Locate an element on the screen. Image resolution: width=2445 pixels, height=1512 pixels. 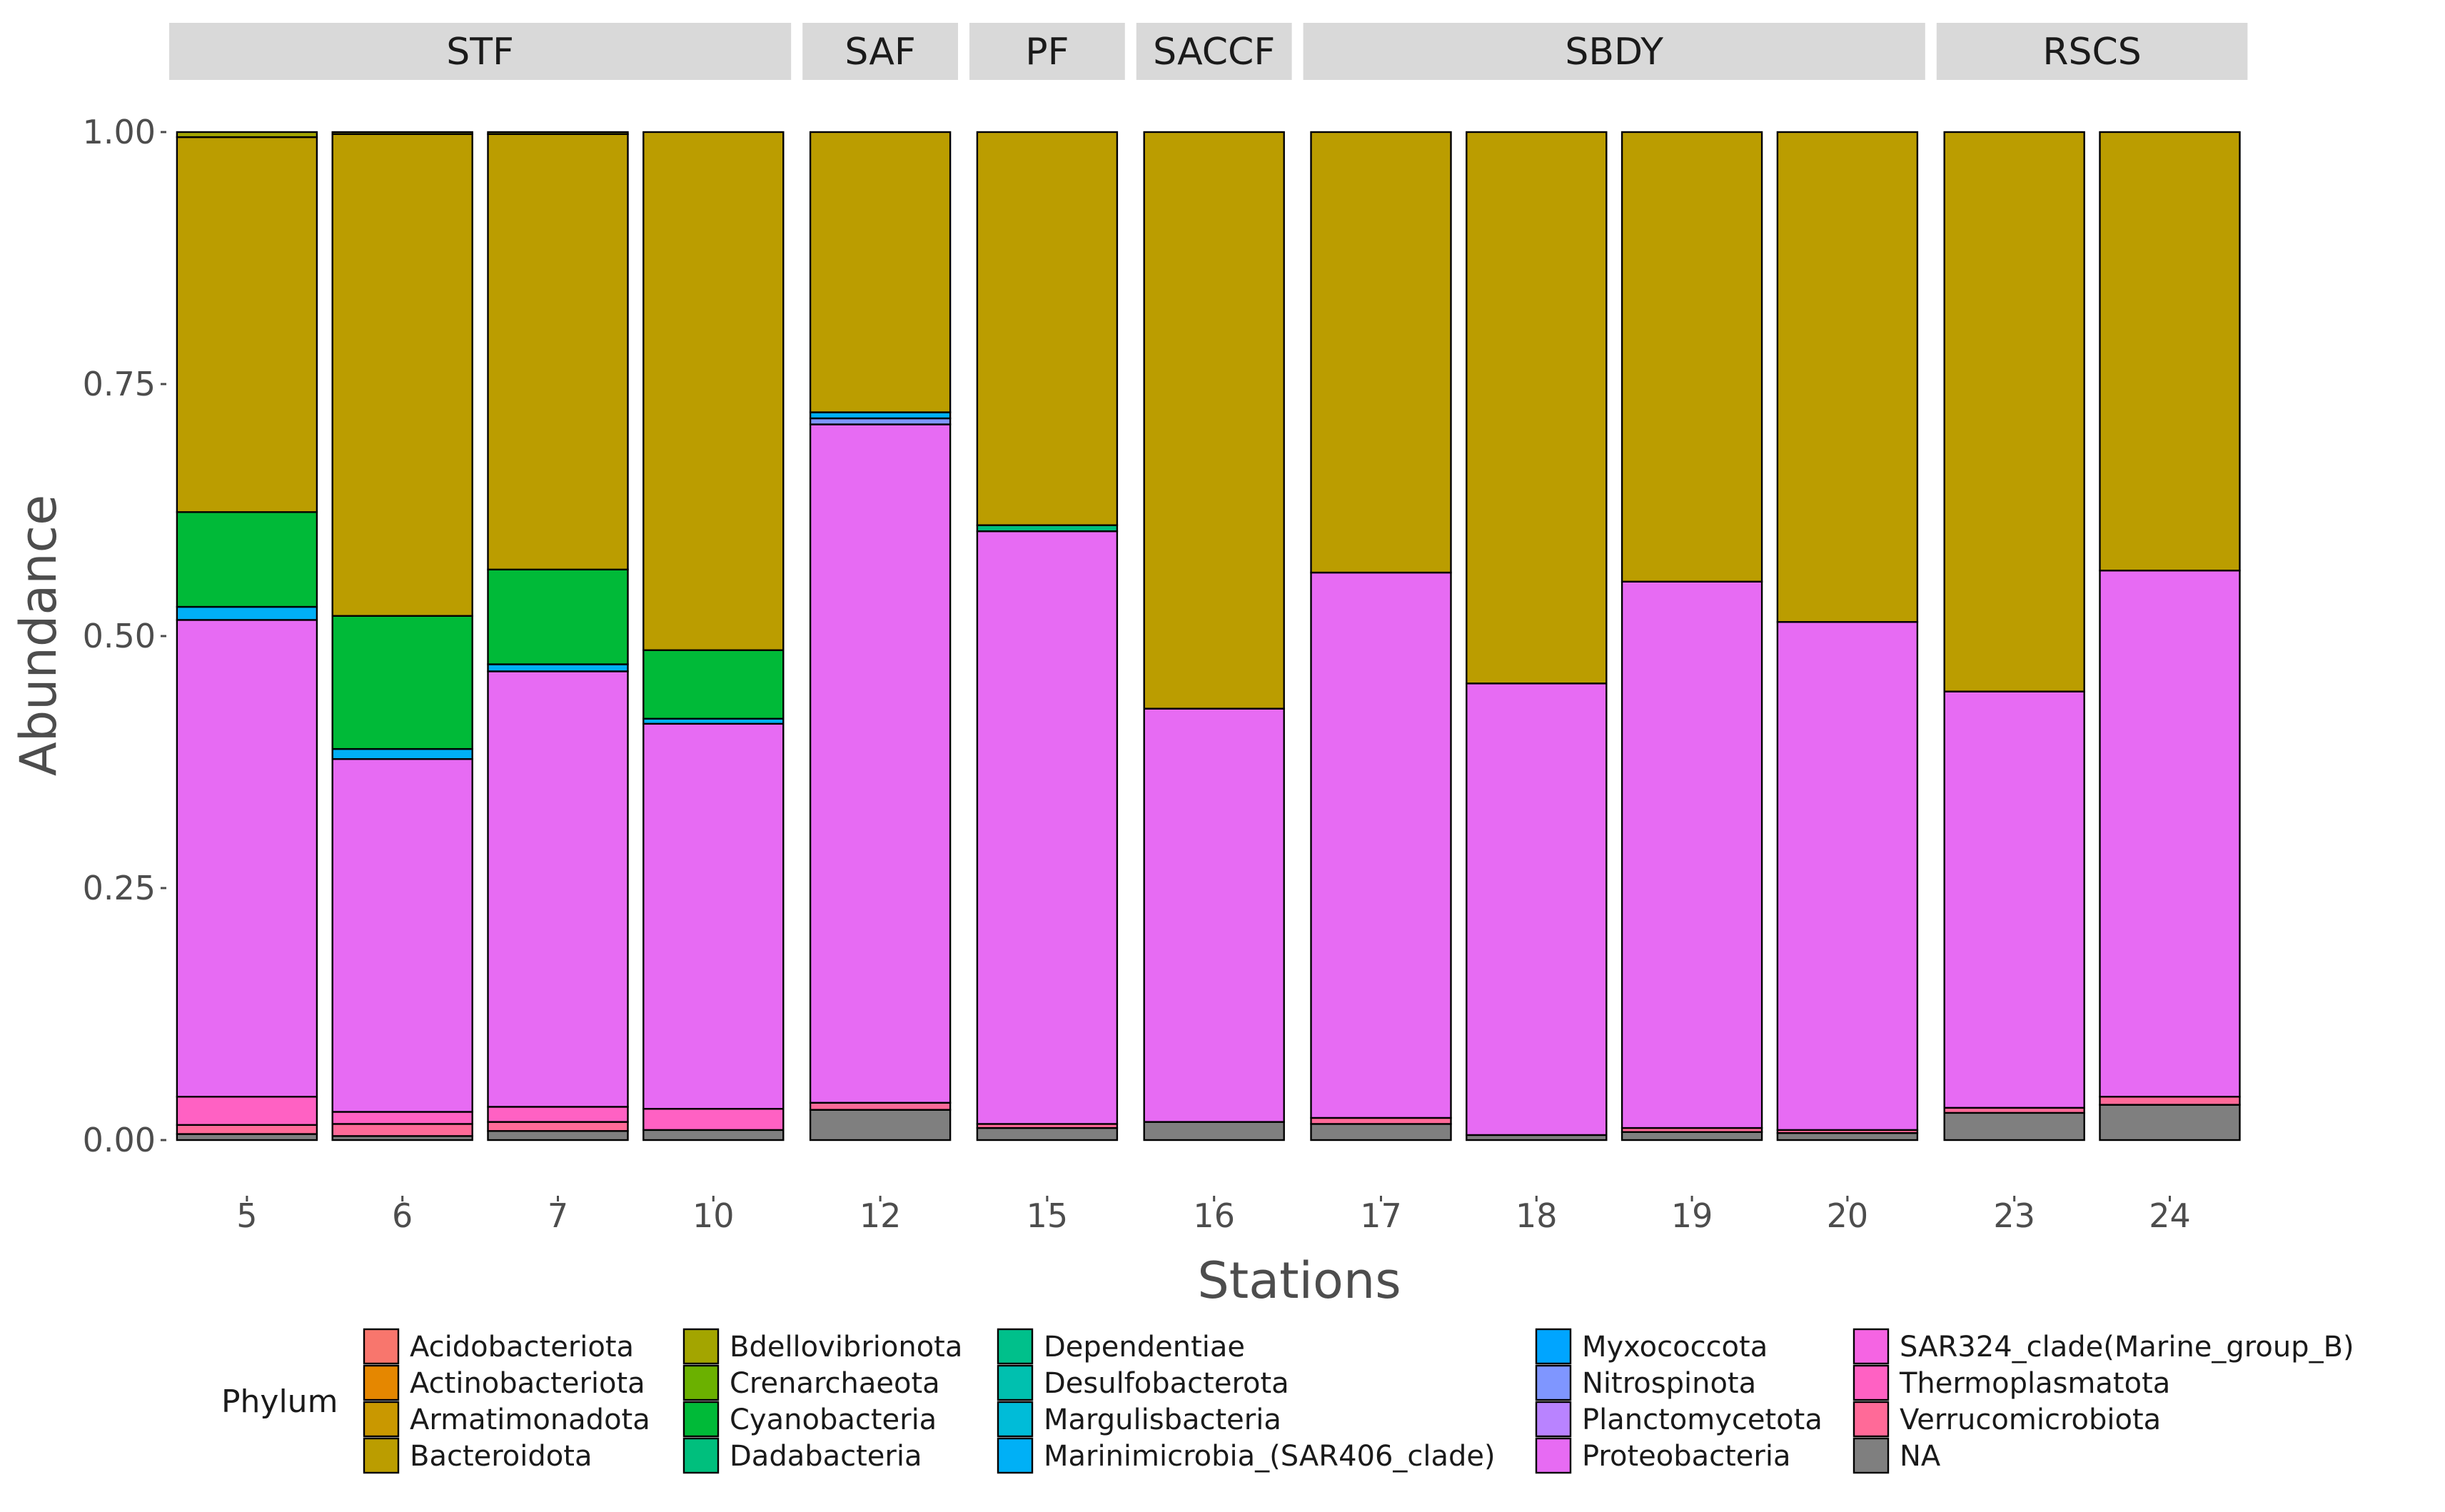
legend-item: Margulisbacteria is located at coordinates (1139, 1419).